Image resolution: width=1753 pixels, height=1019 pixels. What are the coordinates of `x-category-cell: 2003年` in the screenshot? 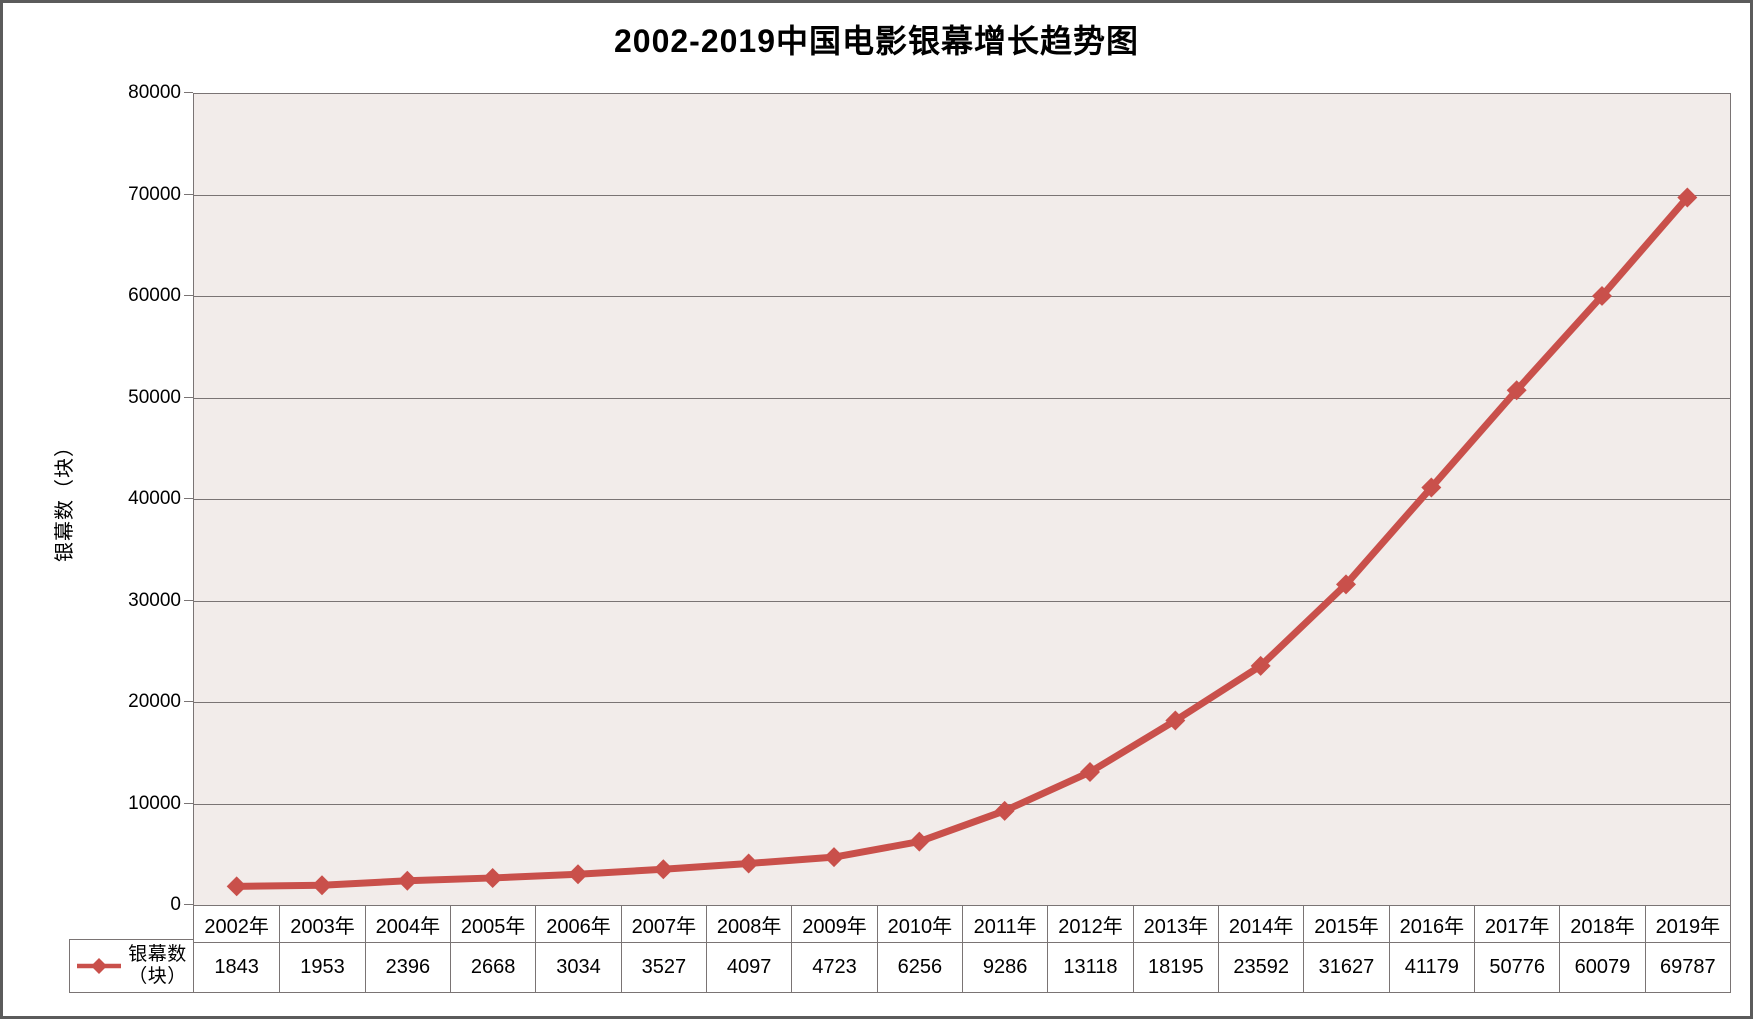 It's located at (321, 924).